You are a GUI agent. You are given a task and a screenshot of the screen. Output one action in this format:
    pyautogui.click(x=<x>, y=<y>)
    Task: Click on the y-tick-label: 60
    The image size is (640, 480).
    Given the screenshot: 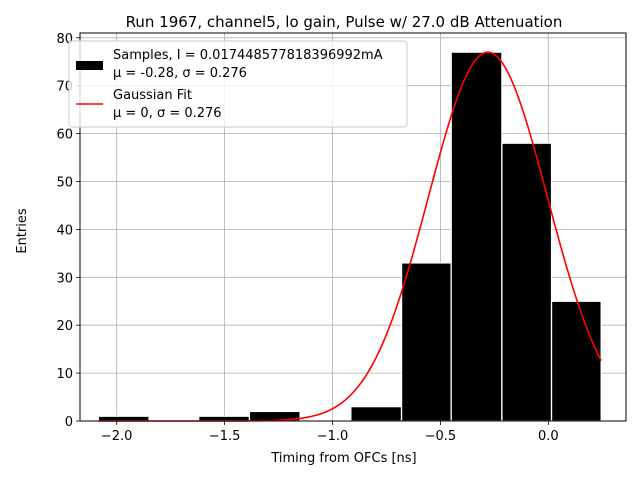 What is the action you would take?
    pyautogui.click(x=64, y=135)
    